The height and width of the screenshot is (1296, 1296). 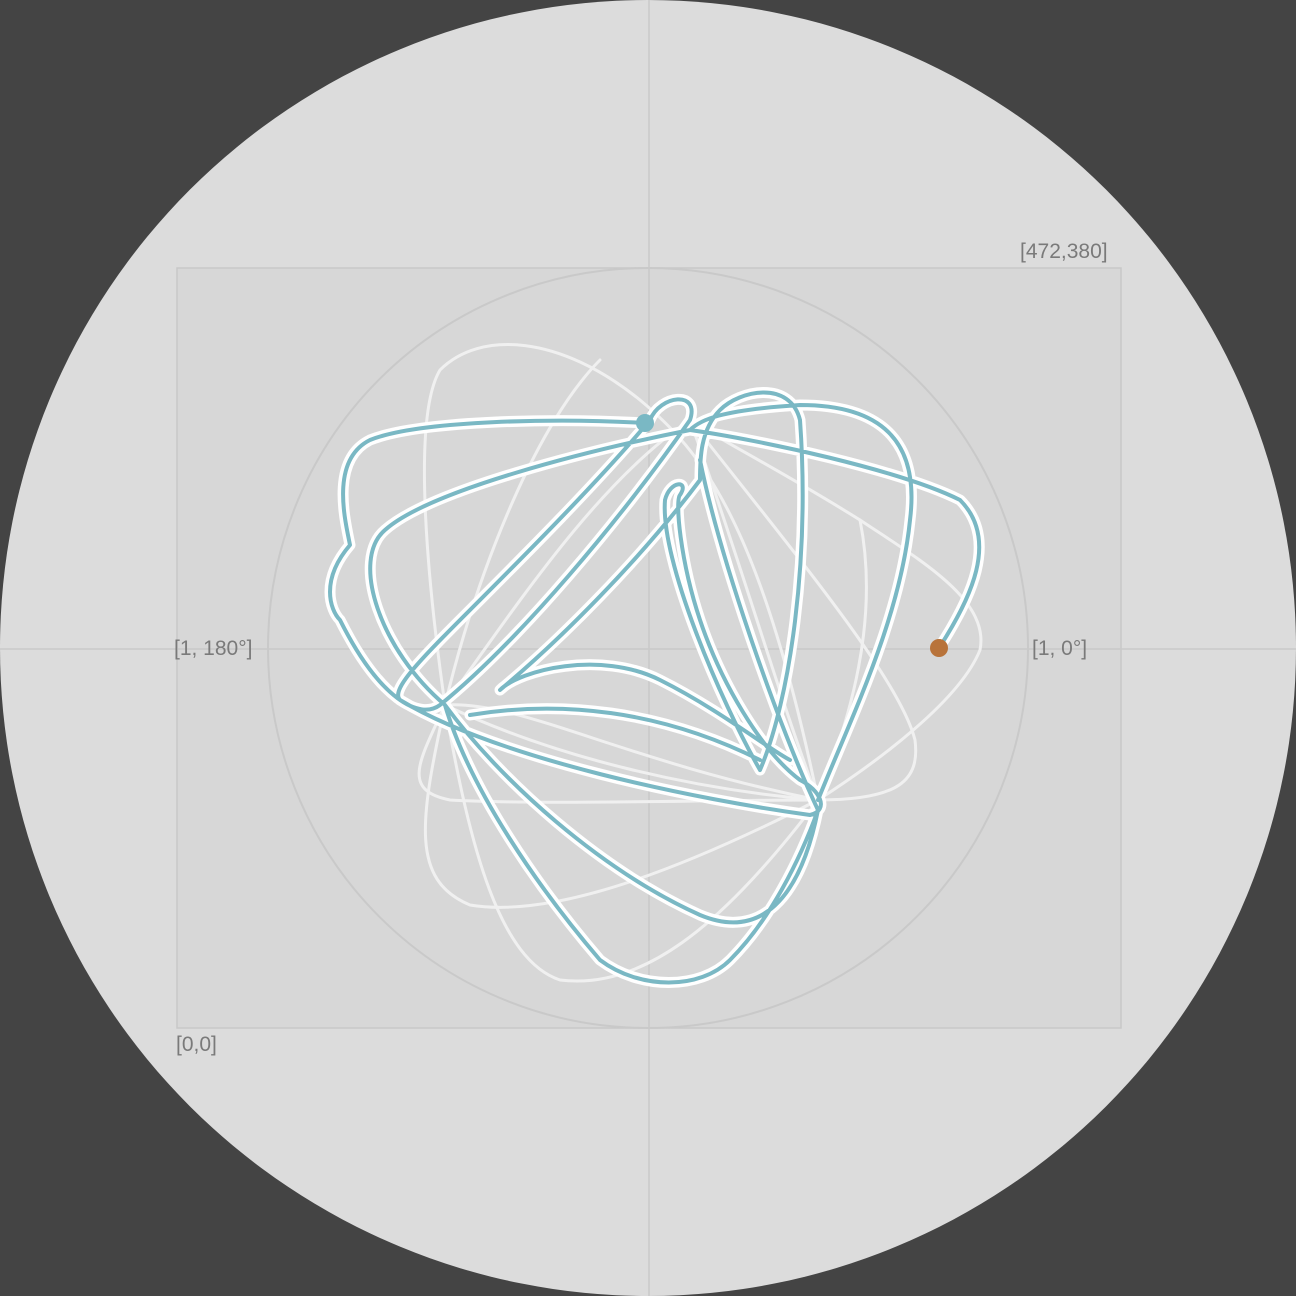 I want to click on corner-label-top-right: [472,380], so click(x=1064, y=251).